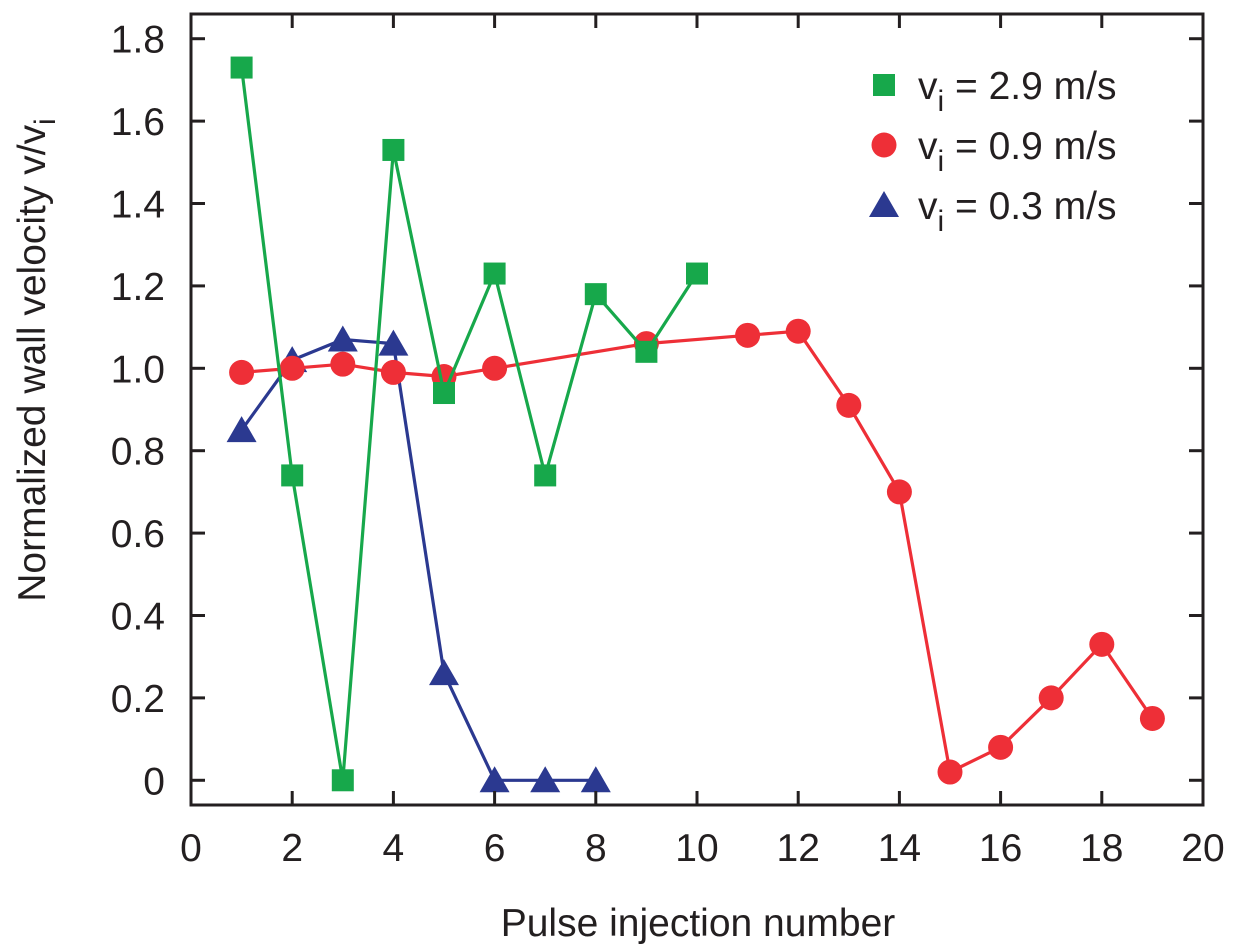  Describe the element at coordinates (1030, 146) in the screenshot. I see `legend-label-rest: = 0.9 m/s` at that location.